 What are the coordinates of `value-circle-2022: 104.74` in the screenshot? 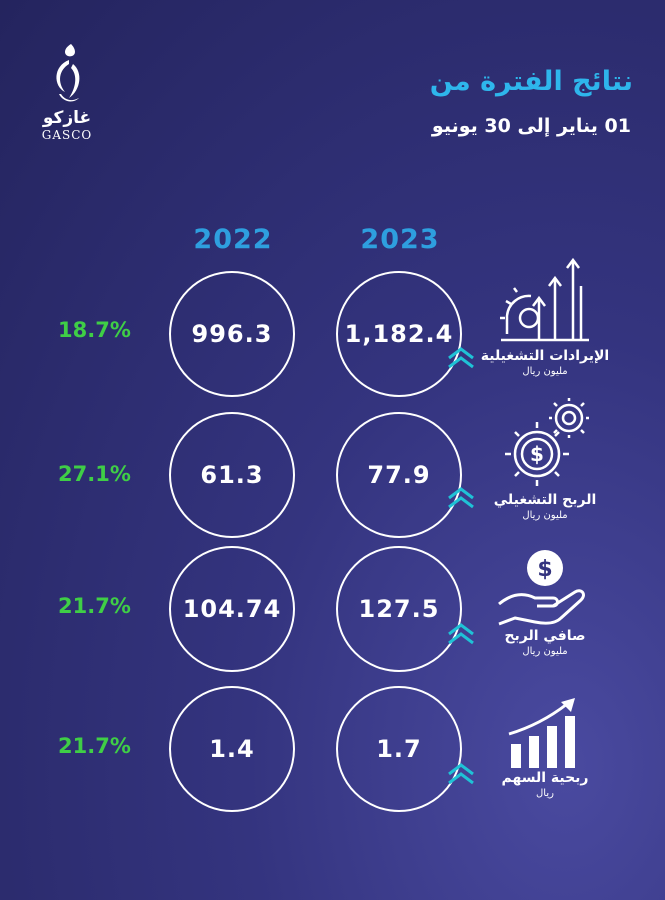 It's located at (232, 609).